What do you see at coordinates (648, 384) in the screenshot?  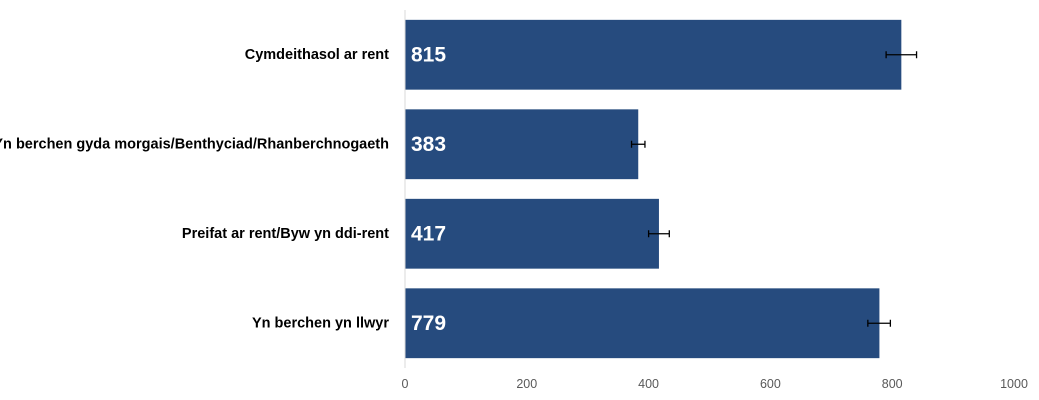 I see `x-tick-label: 400` at bounding box center [648, 384].